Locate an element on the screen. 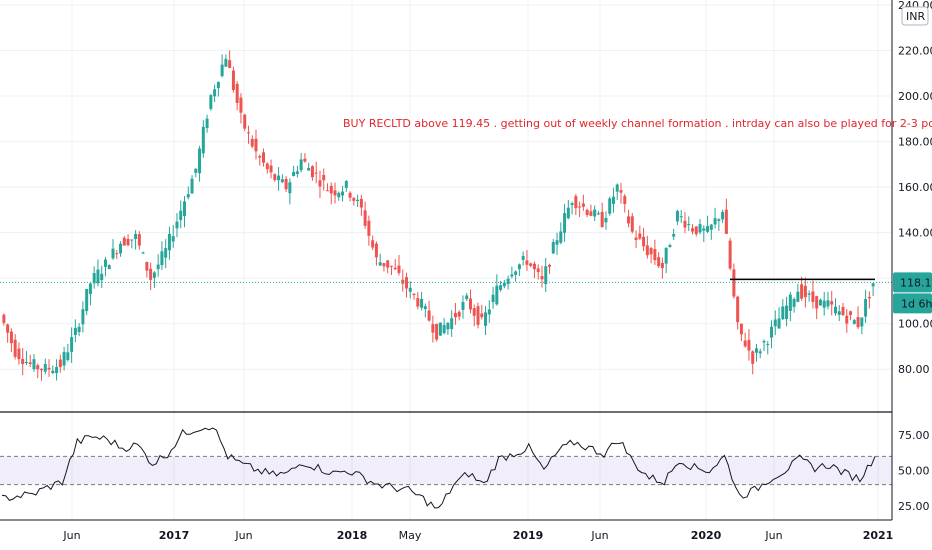  countdown-badge-bg is located at coordinates (912, 303).